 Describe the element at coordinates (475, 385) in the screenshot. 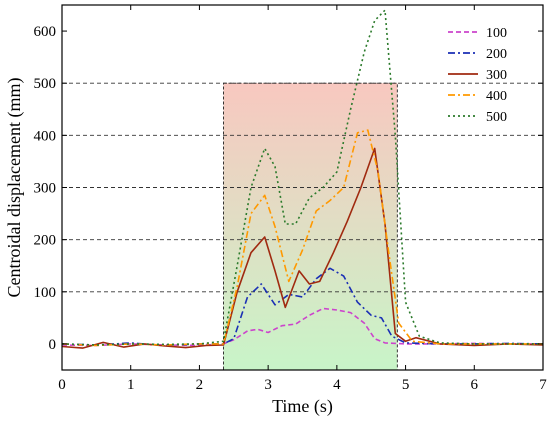

I see `x-tick-label: 6` at that location.